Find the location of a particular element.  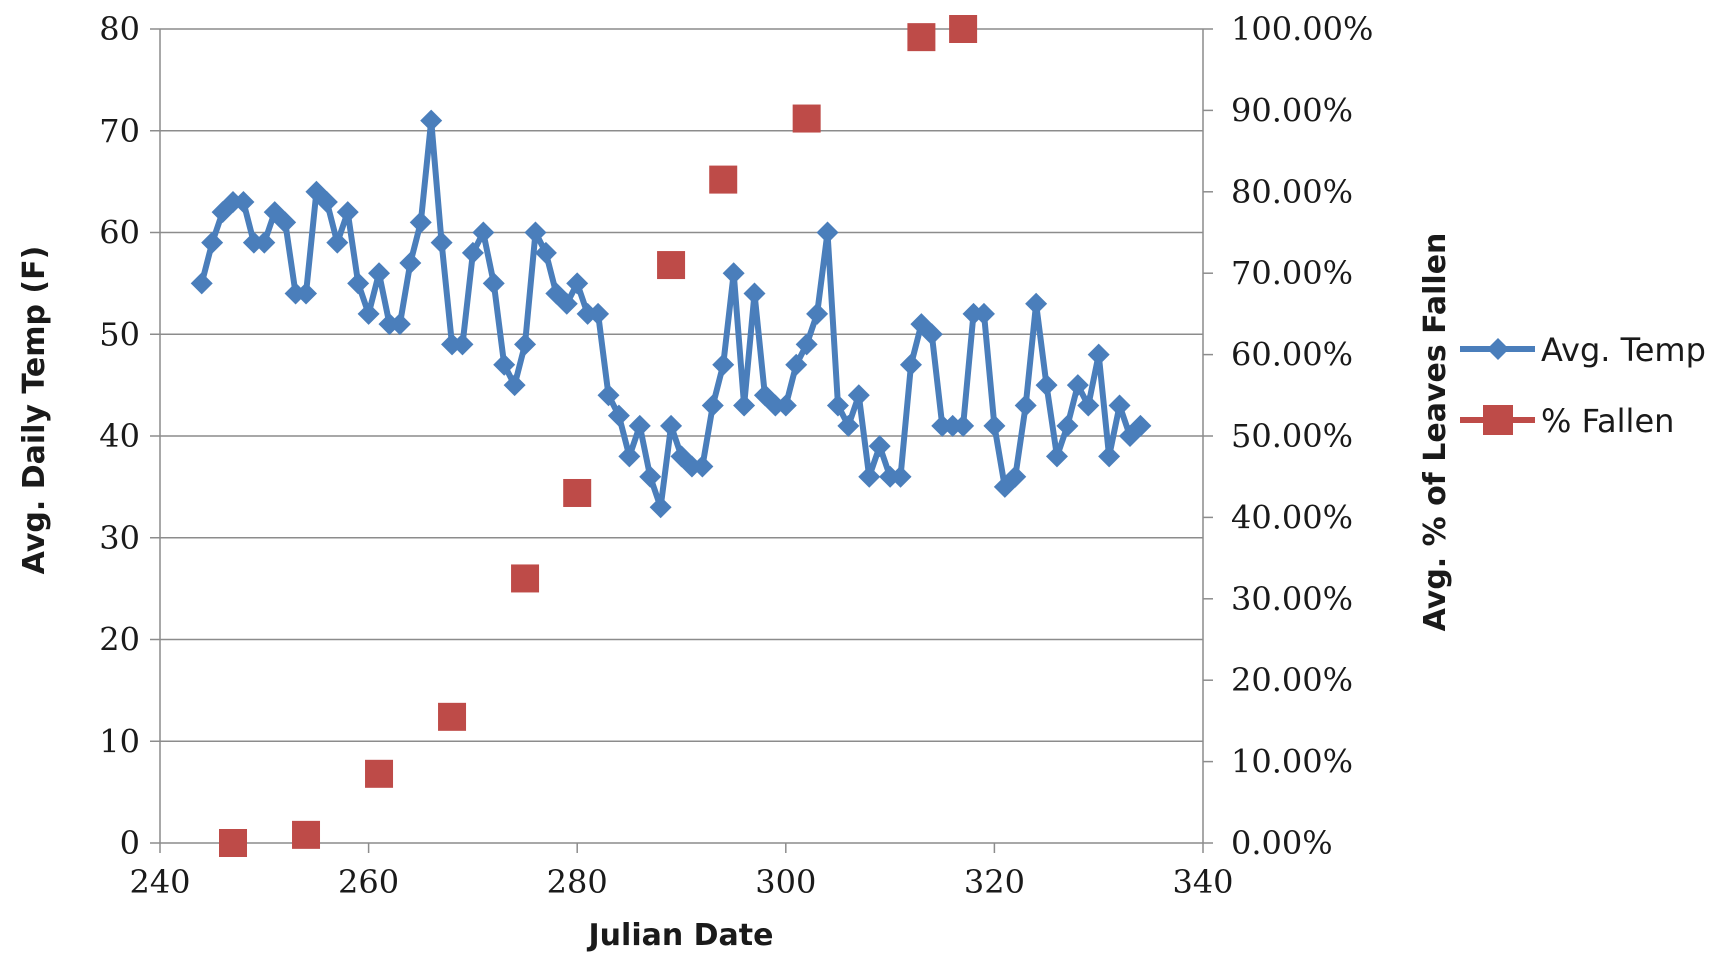

legend-fallen-label: % Fallen is located at coordinates (1607, 421).